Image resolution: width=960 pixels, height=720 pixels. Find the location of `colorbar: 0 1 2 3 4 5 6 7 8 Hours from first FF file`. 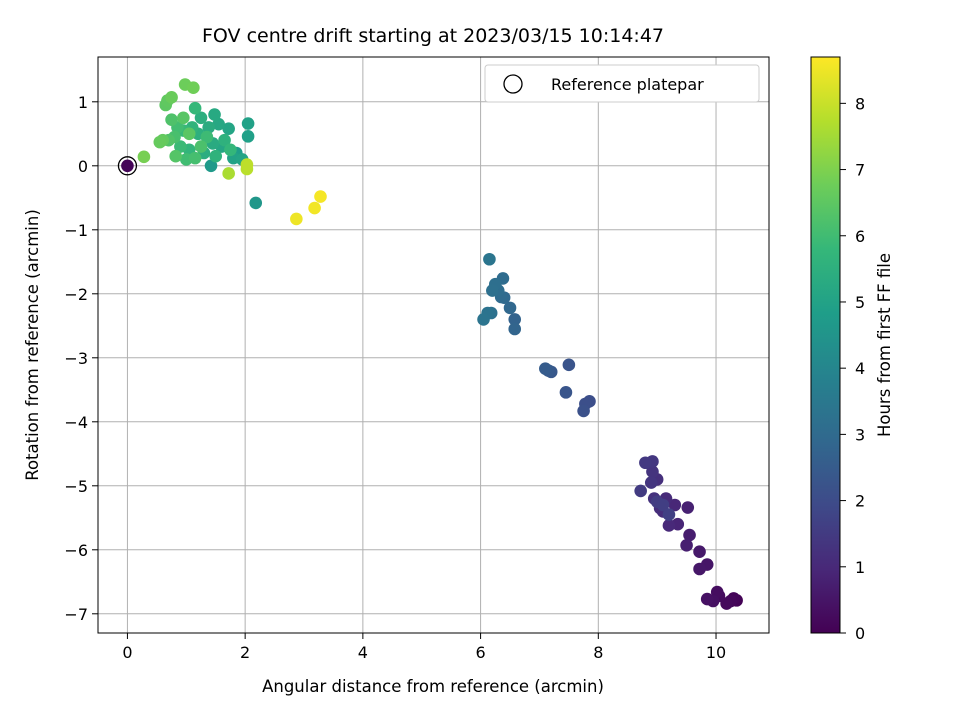

colorbar: 0 1 2 3 4 5 6 7 8 Hours from first FF file is located at coordinates (852, 349).